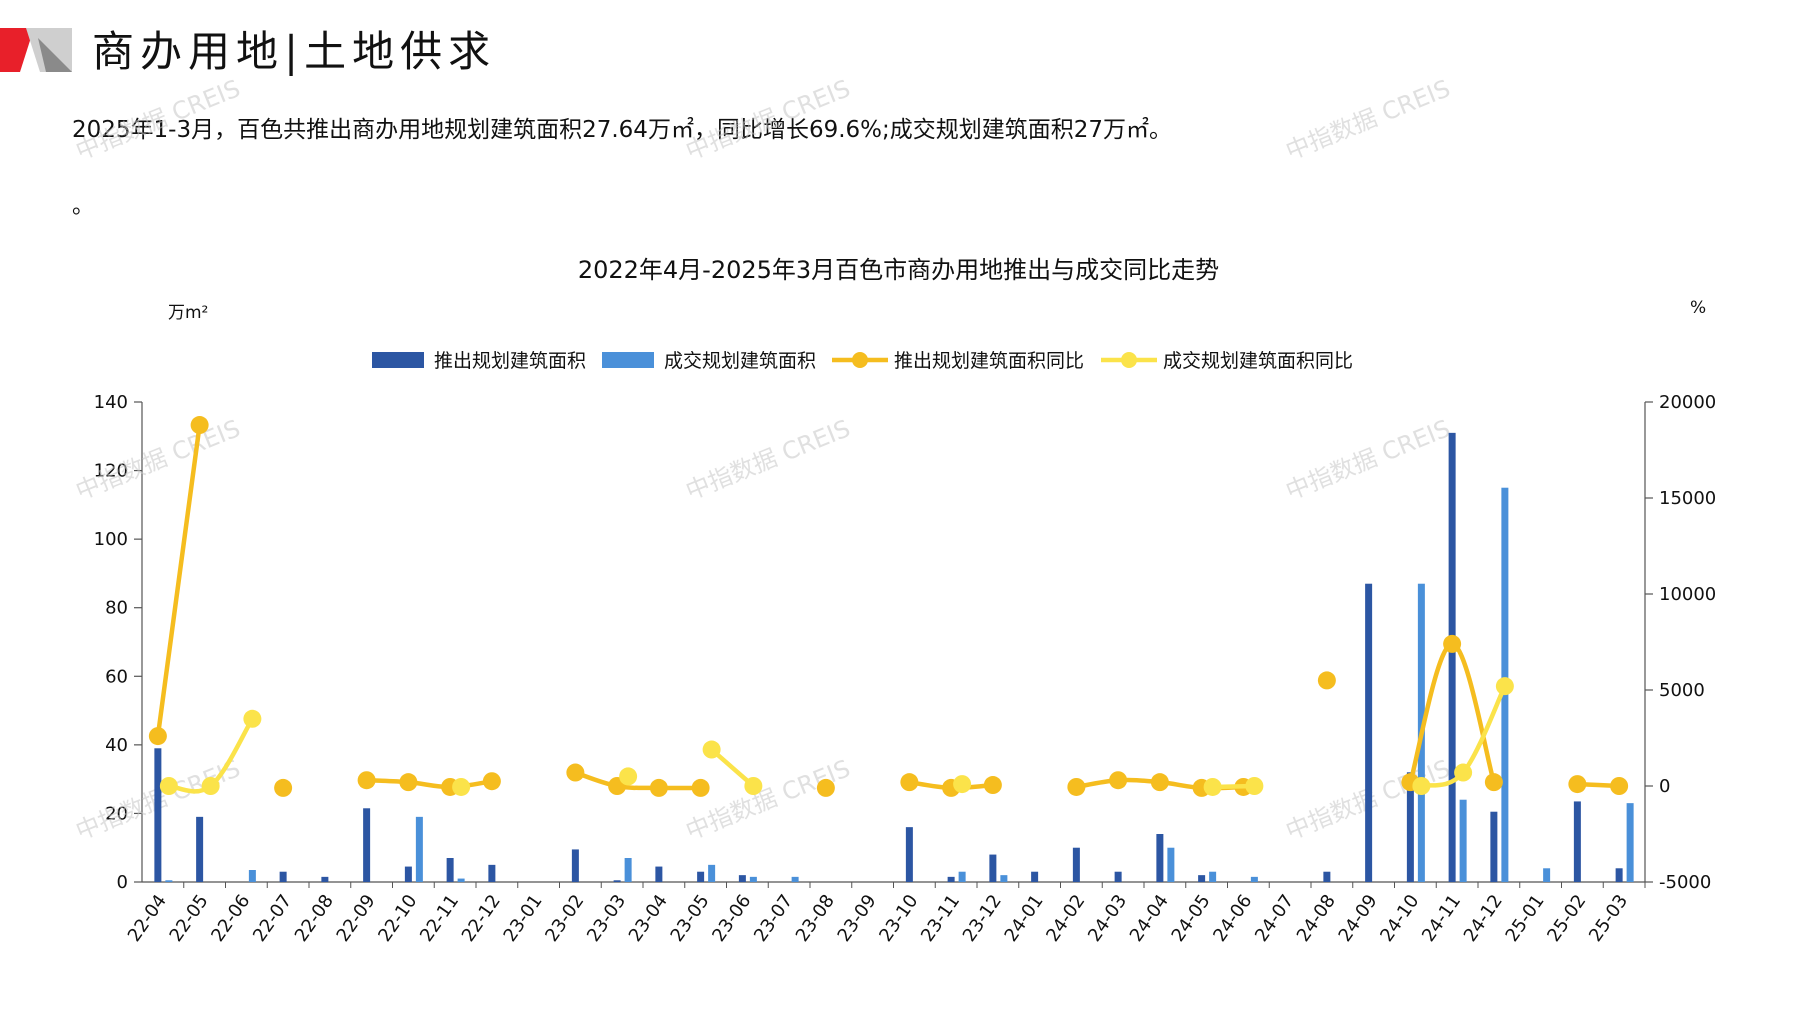 This screenshot has height=1010, width=1797. Describe the element at coordinates (898, 918) in the screenshot. I see `x-axis-tick-label: 23-10` at that location.